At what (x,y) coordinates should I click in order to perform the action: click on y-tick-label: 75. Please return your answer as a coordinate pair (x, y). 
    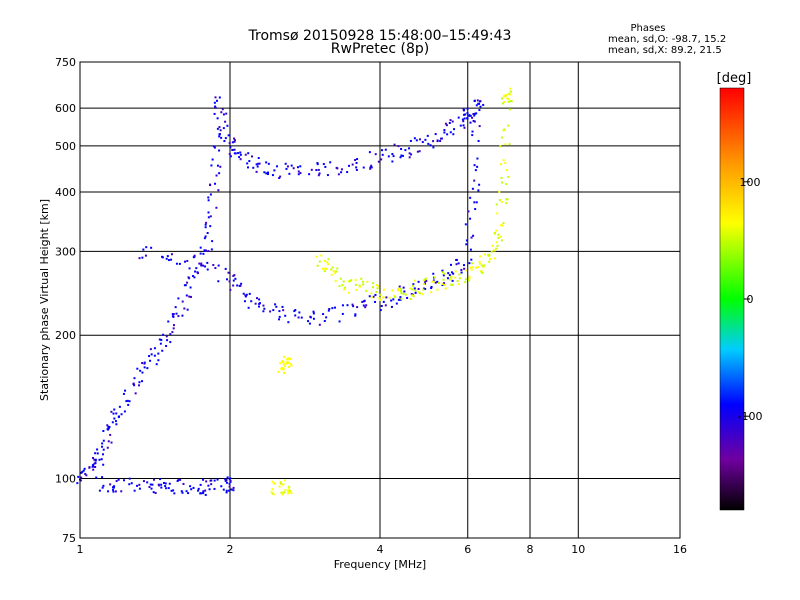
    Looking at the image, I should click on (69, 538).